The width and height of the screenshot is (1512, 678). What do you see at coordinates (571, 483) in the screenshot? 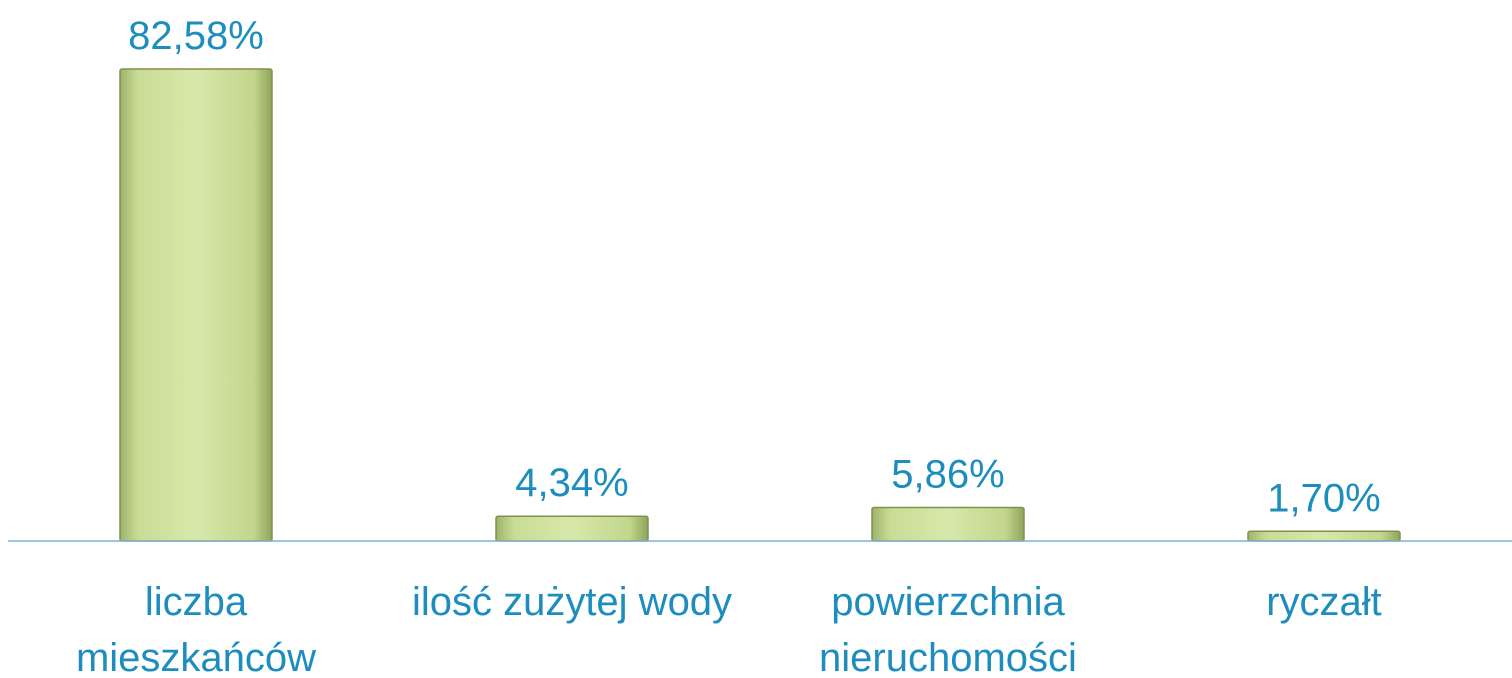
I see `value-label: 4,34%` at bounding box center [571, 483].